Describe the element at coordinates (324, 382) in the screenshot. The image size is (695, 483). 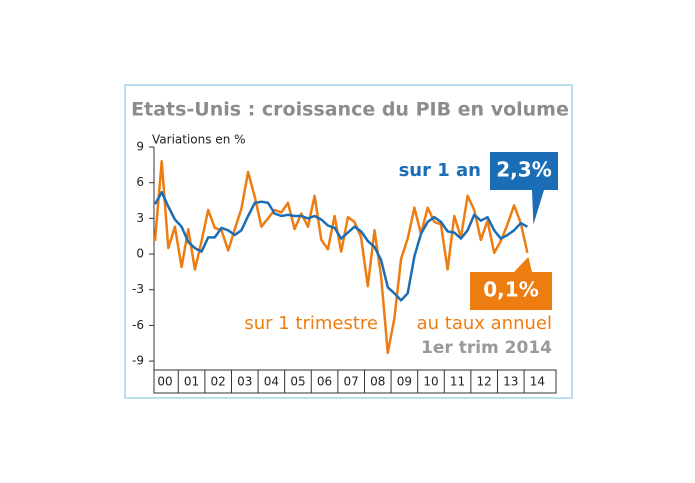
I see `x-tick-label: 06` at that location.